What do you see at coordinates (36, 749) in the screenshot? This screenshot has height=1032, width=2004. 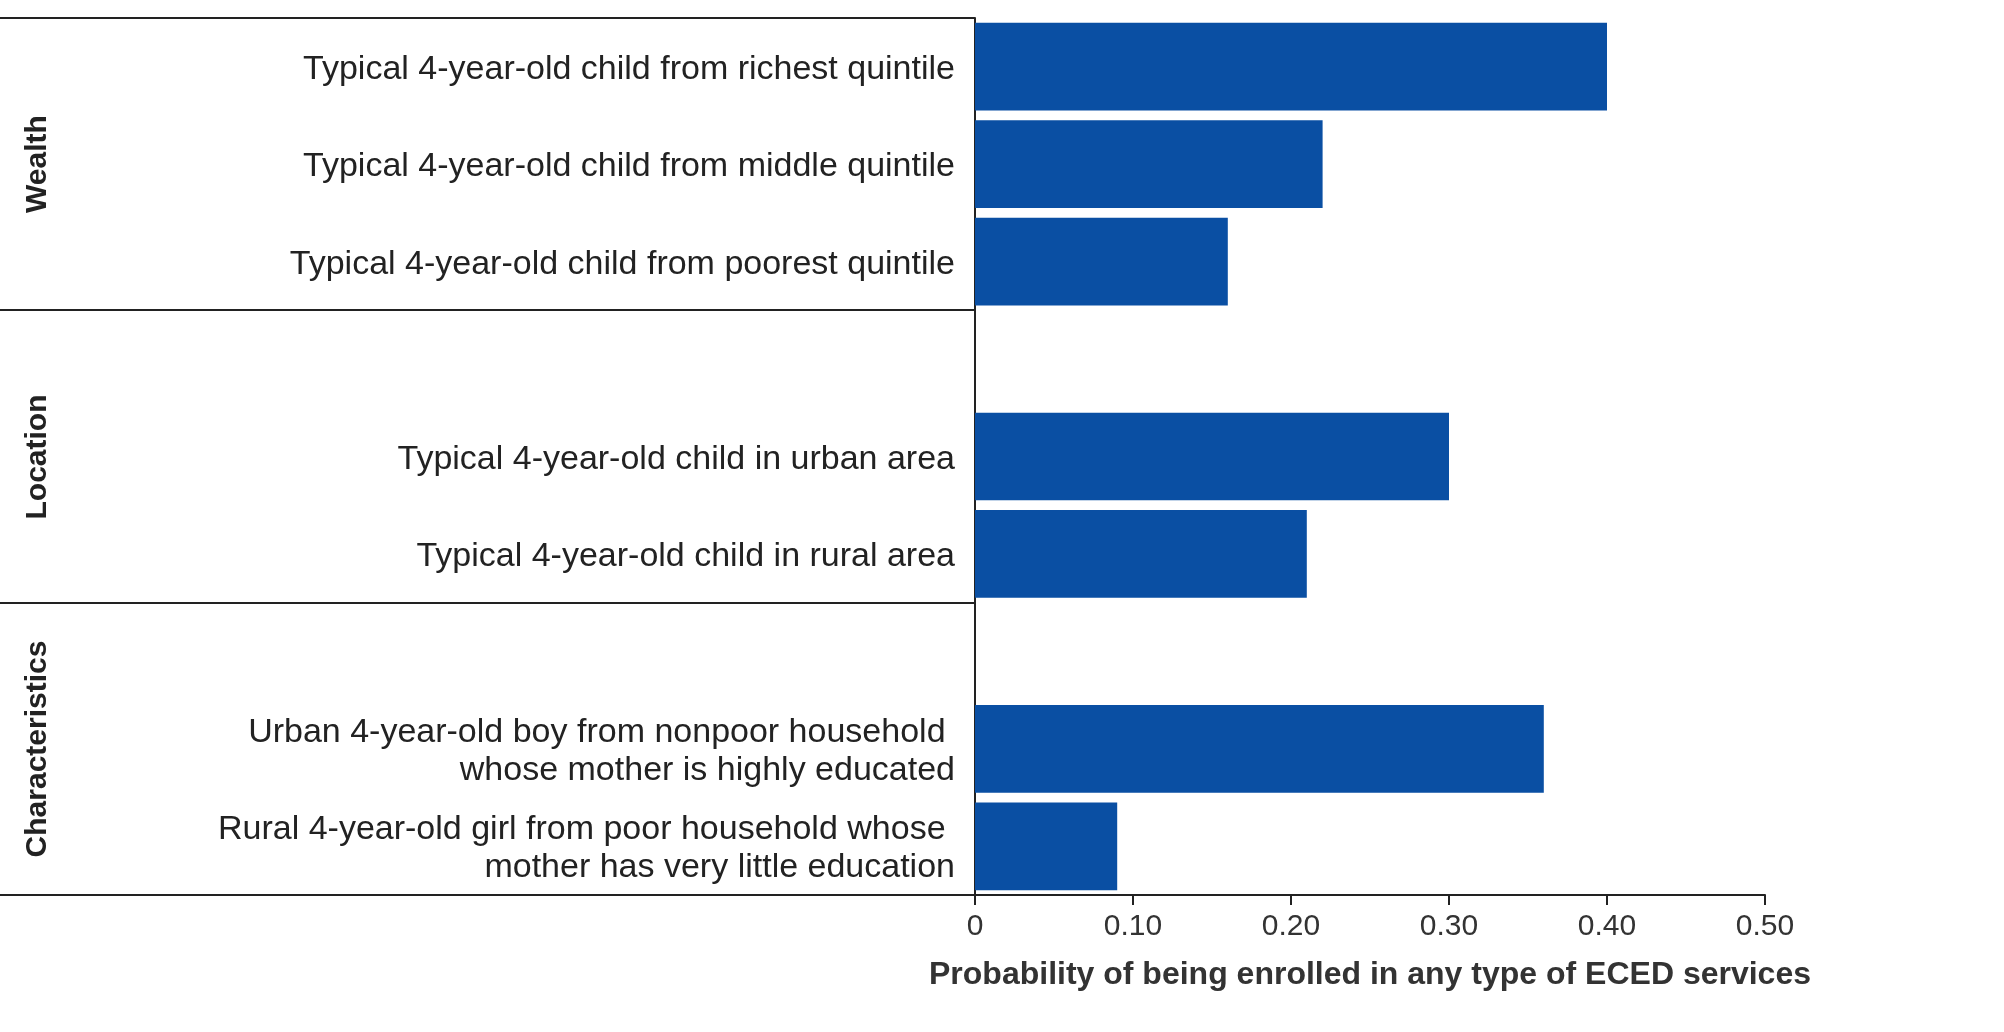 I see `text: Characteristics` at bounding box center [36, 749].